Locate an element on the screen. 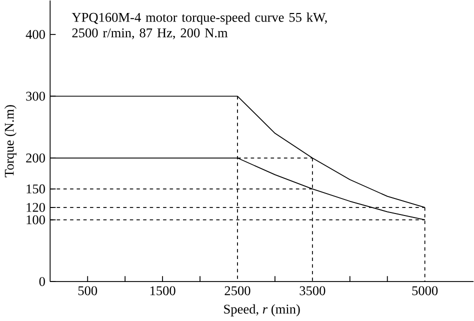 The width and height of the screenshot is (474, 321). x-tick-label: 1500 is located at coordinates (163, 291).